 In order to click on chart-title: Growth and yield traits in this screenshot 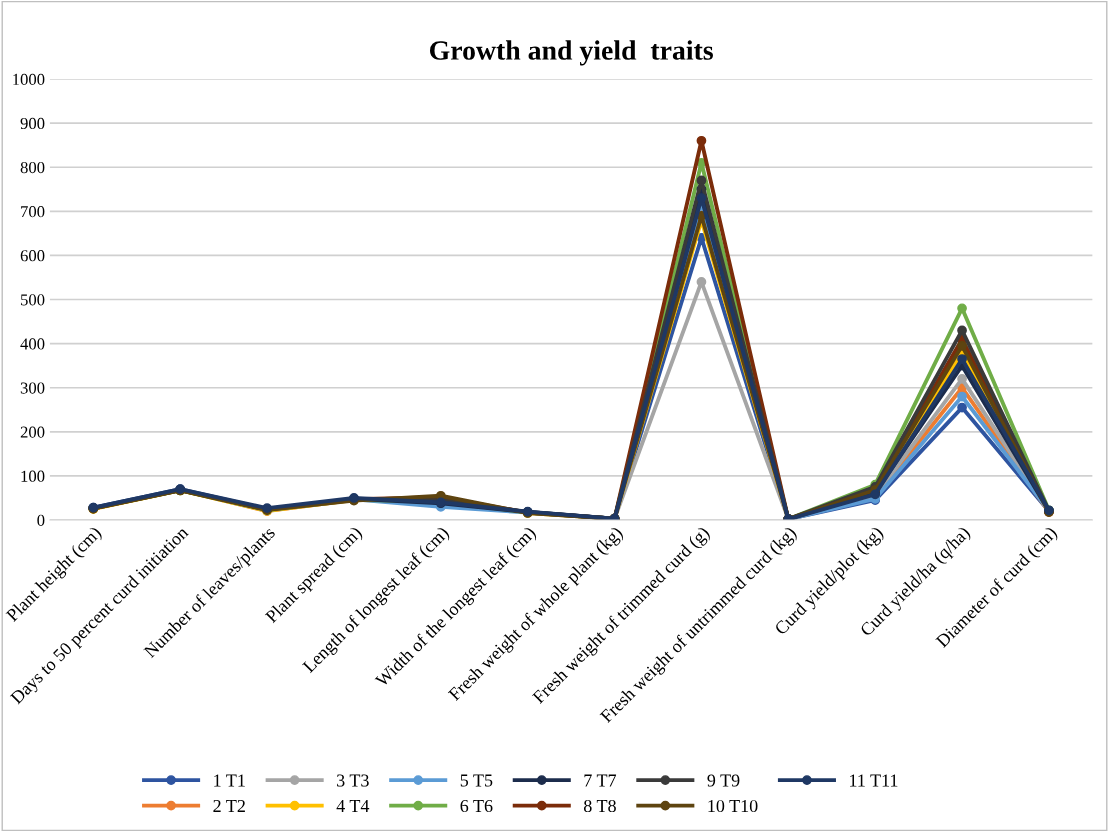, I will do `click(571, 53)`.